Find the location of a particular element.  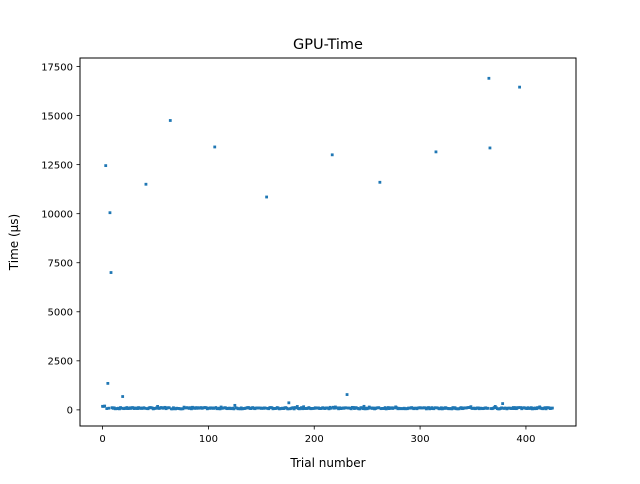

y-tick-label: 12500 is located at coordinates (57, 165).